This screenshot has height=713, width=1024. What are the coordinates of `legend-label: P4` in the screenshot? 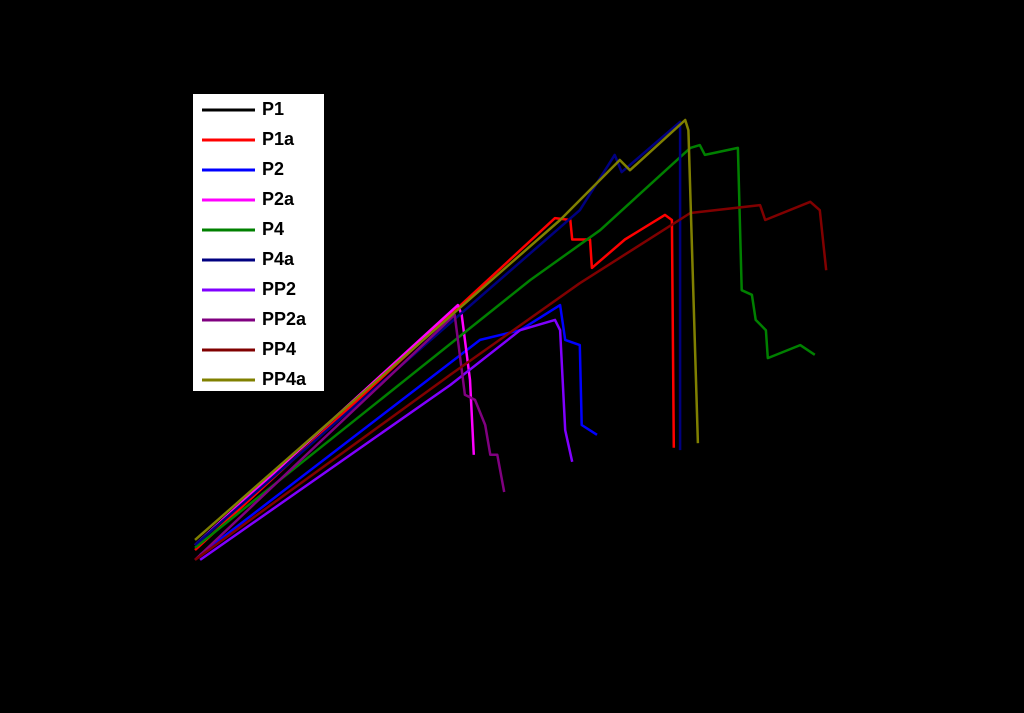 It's located at (273, 229).